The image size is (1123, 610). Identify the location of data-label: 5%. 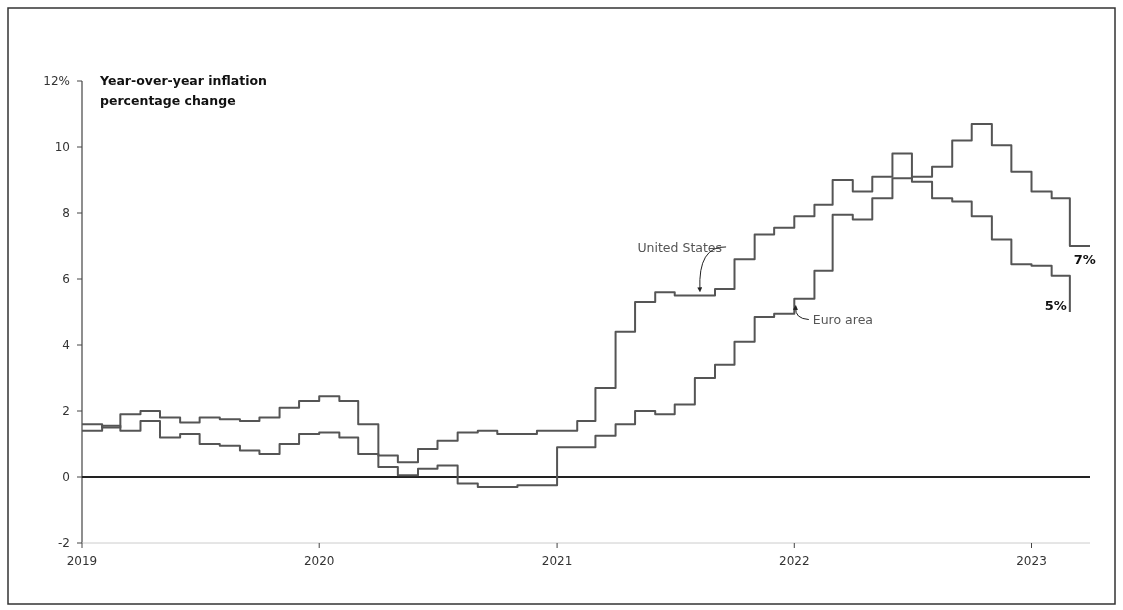
(1055, 305).